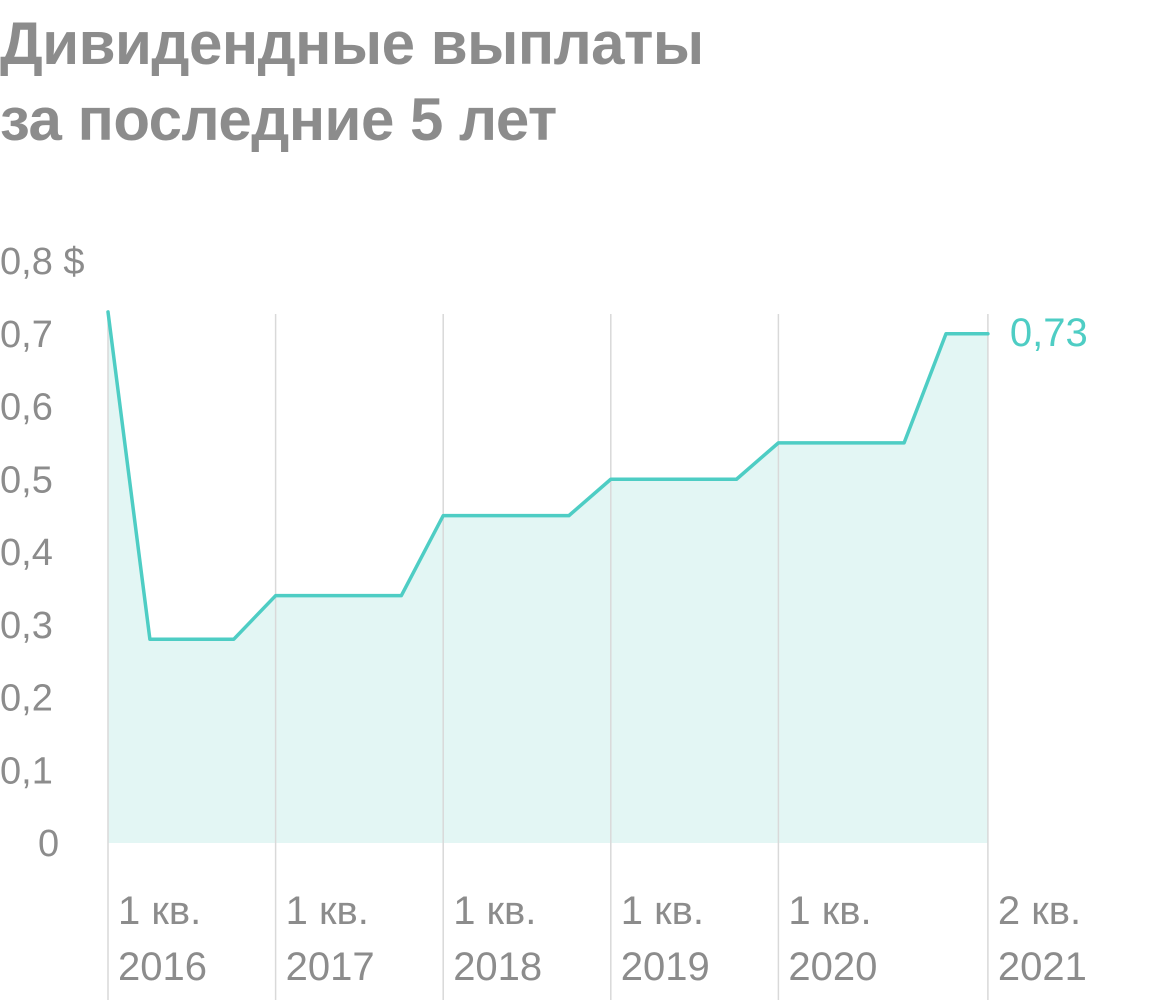 This screenshot has height=1000, width=1160. I want to click on chart-title-line-2: за последние 5 лет, so click(278, 119).